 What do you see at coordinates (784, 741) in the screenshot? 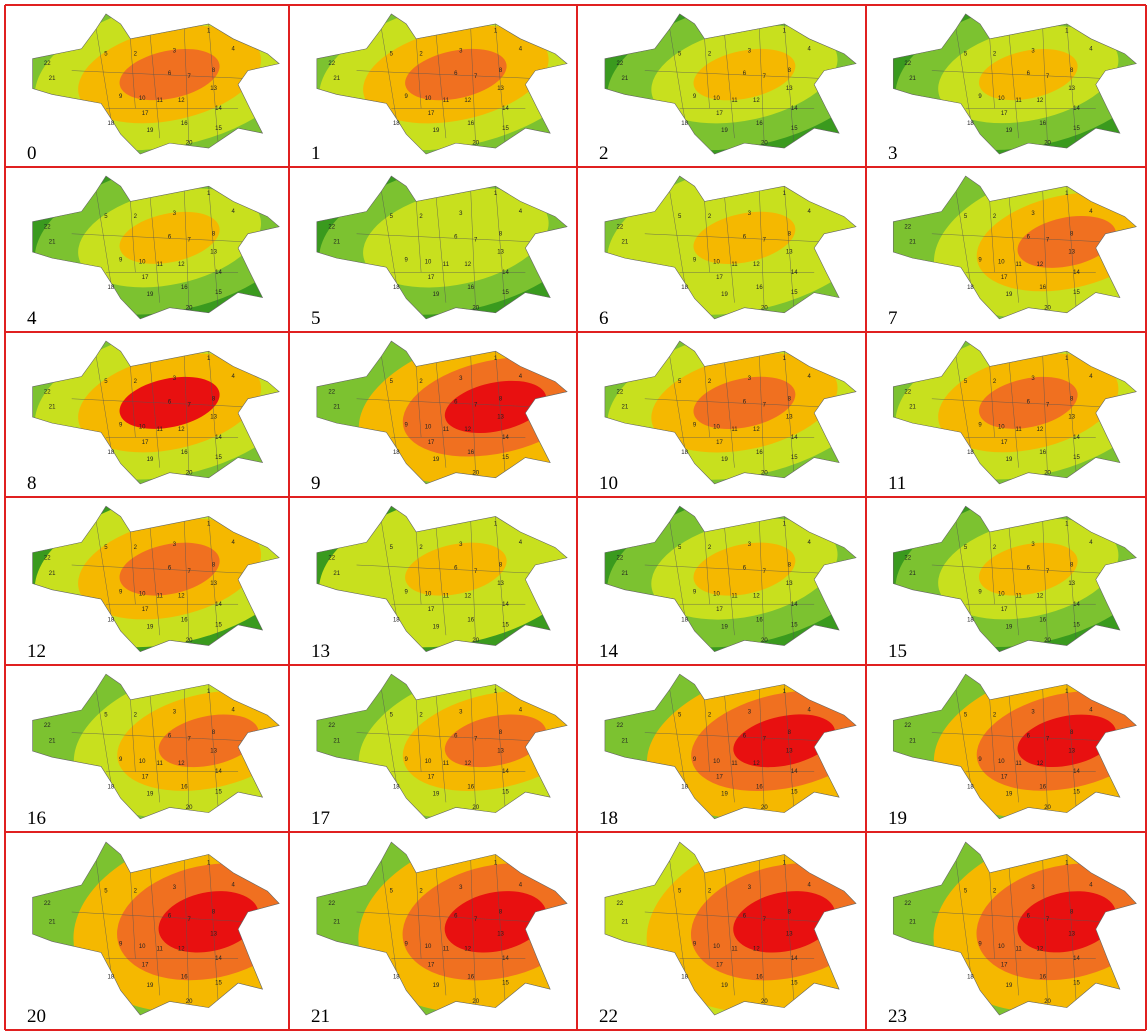
I see `zone` at bounding box center [784, 741].